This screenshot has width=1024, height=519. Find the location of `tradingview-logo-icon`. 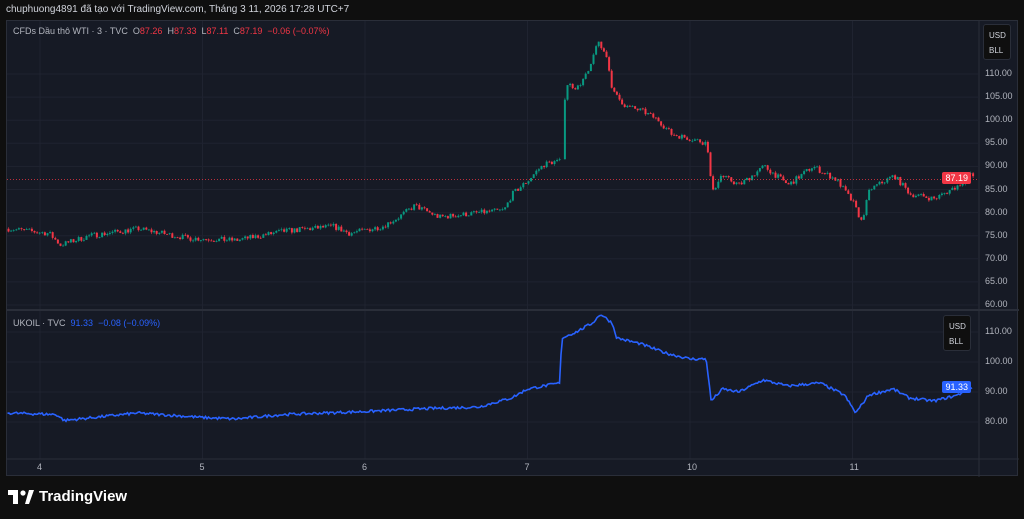

tradingview-logo-icon is located at coordinates (21, 496).